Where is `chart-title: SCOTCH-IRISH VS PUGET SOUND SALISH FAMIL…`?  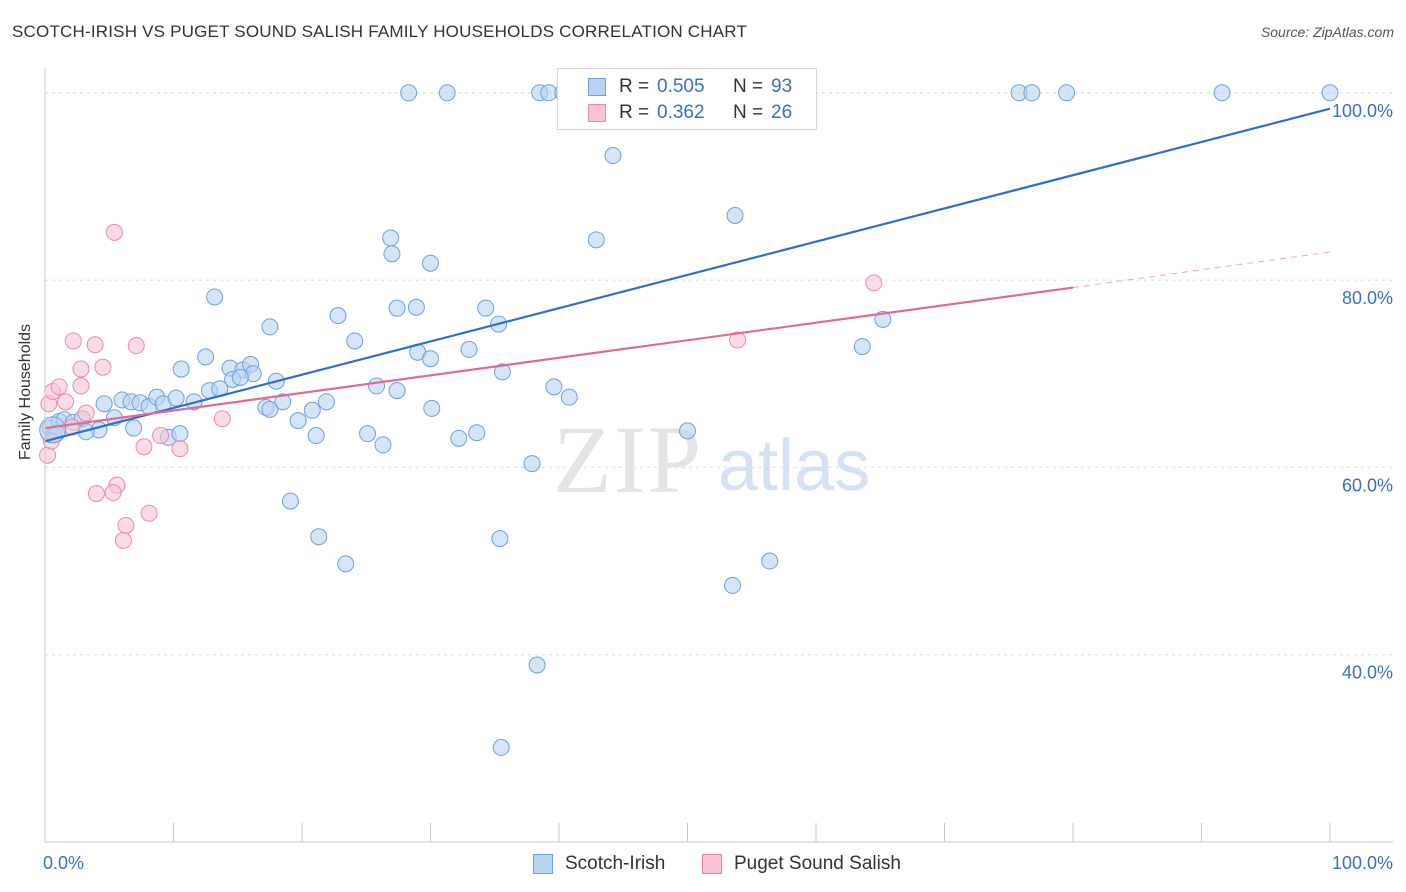
chart-title: SCOTCH-IRISH VS PUGET SOUND SALISH FAMIL… is located at coordinates (380, 31).